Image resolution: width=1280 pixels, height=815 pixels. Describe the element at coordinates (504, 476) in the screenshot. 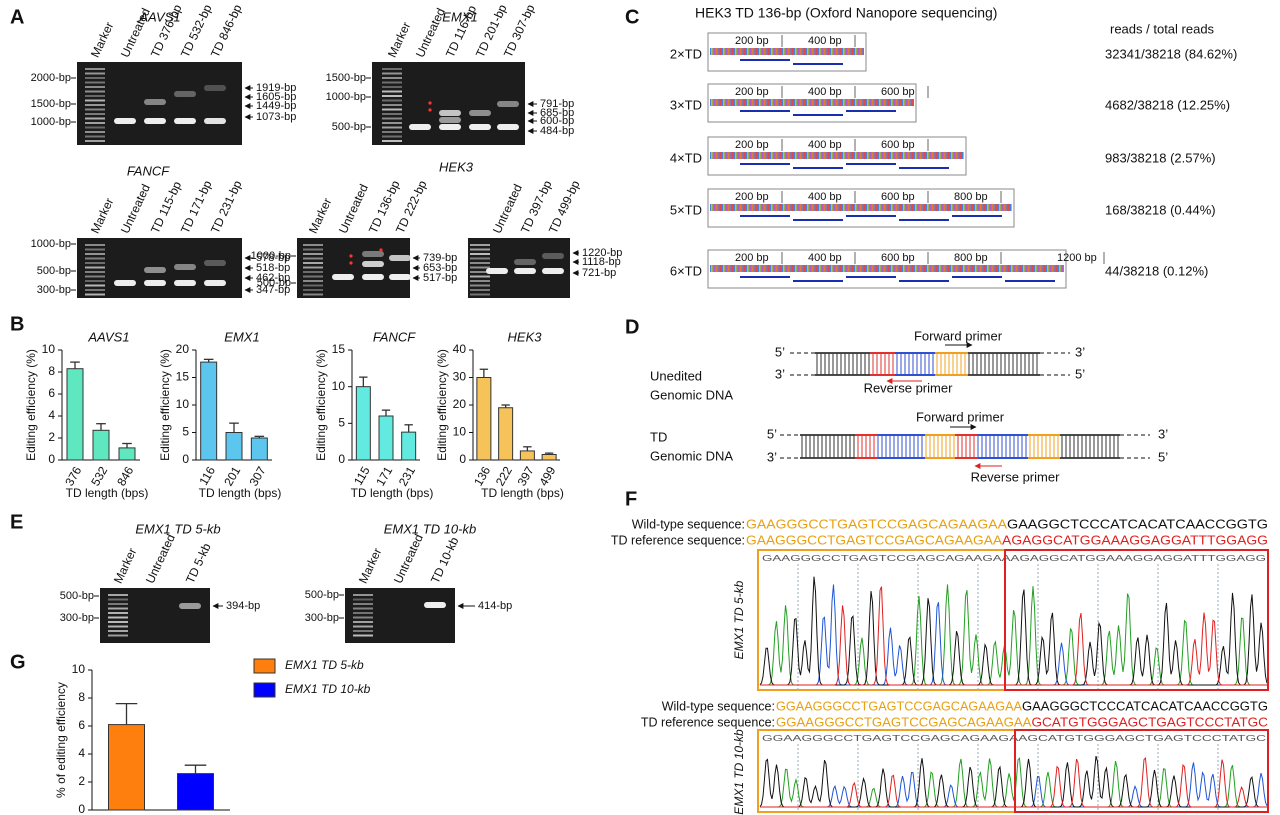

I see `x-tick-label: 222` at that location.